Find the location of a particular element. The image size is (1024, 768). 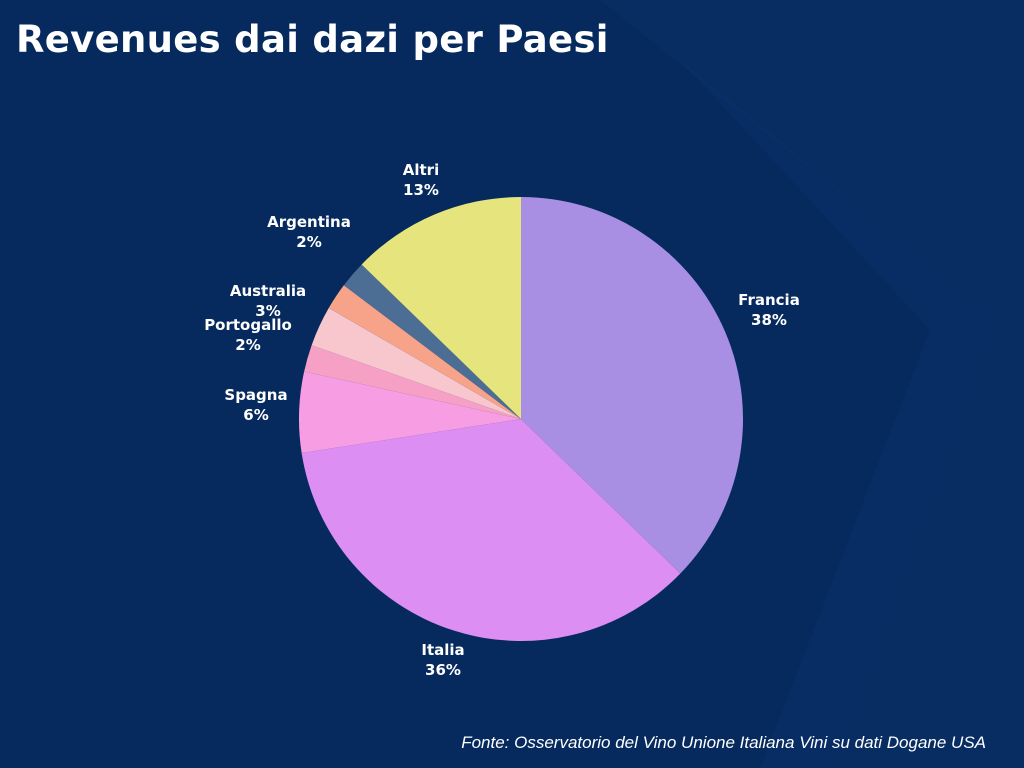

slice-label-altri: Altri is located at coordinates (421, 170).